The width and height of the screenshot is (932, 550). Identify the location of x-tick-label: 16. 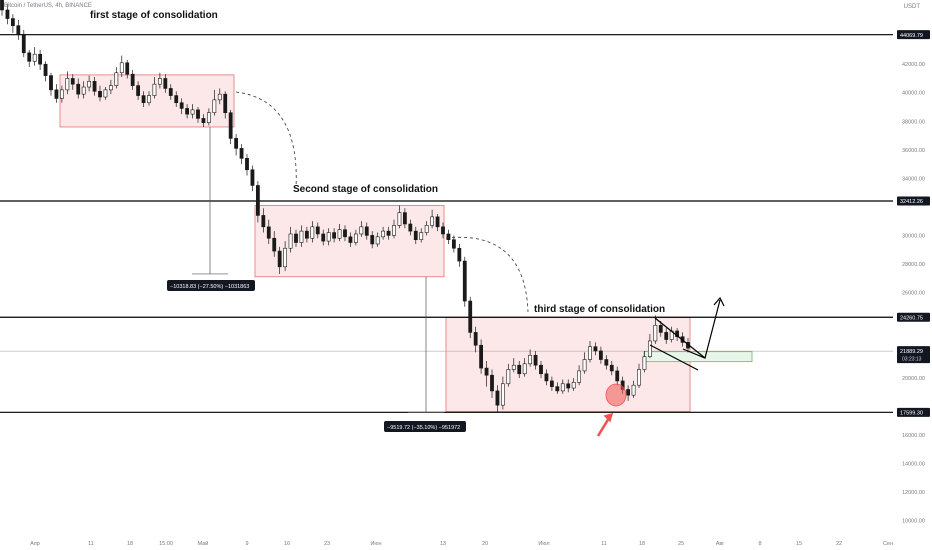
(287, 544).